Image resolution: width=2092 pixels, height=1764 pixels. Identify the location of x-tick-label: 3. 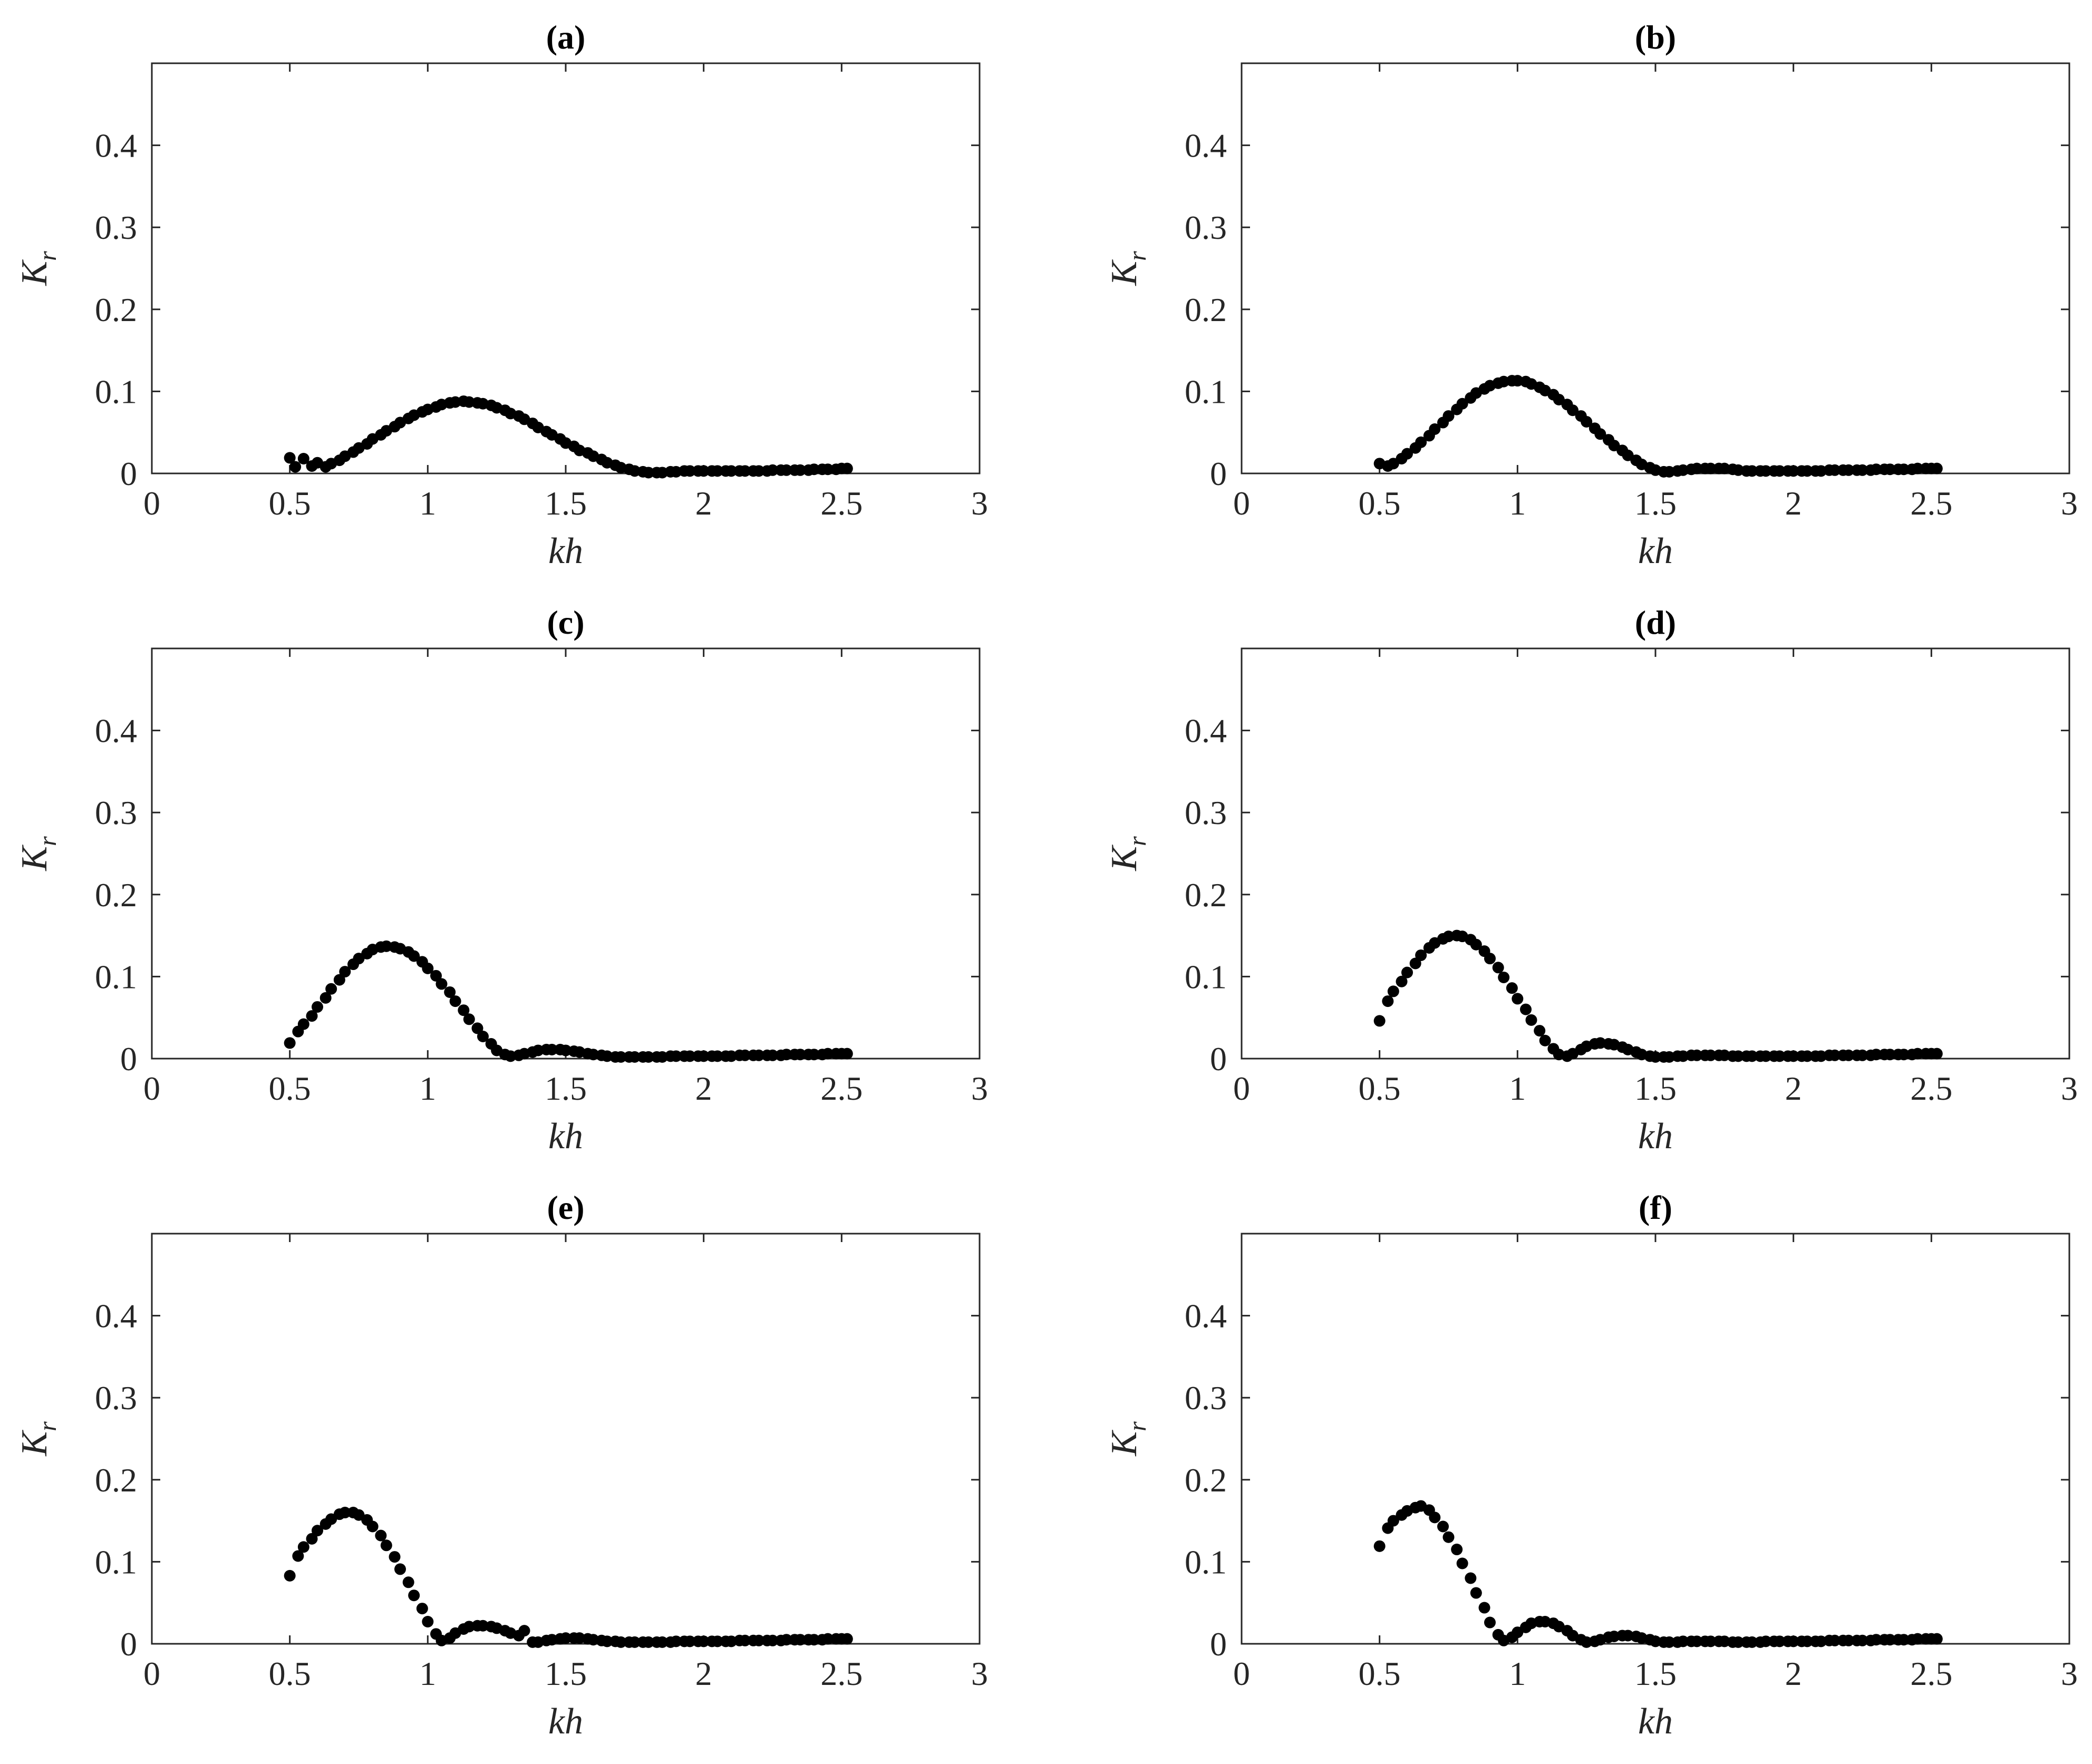
(979, 1088).